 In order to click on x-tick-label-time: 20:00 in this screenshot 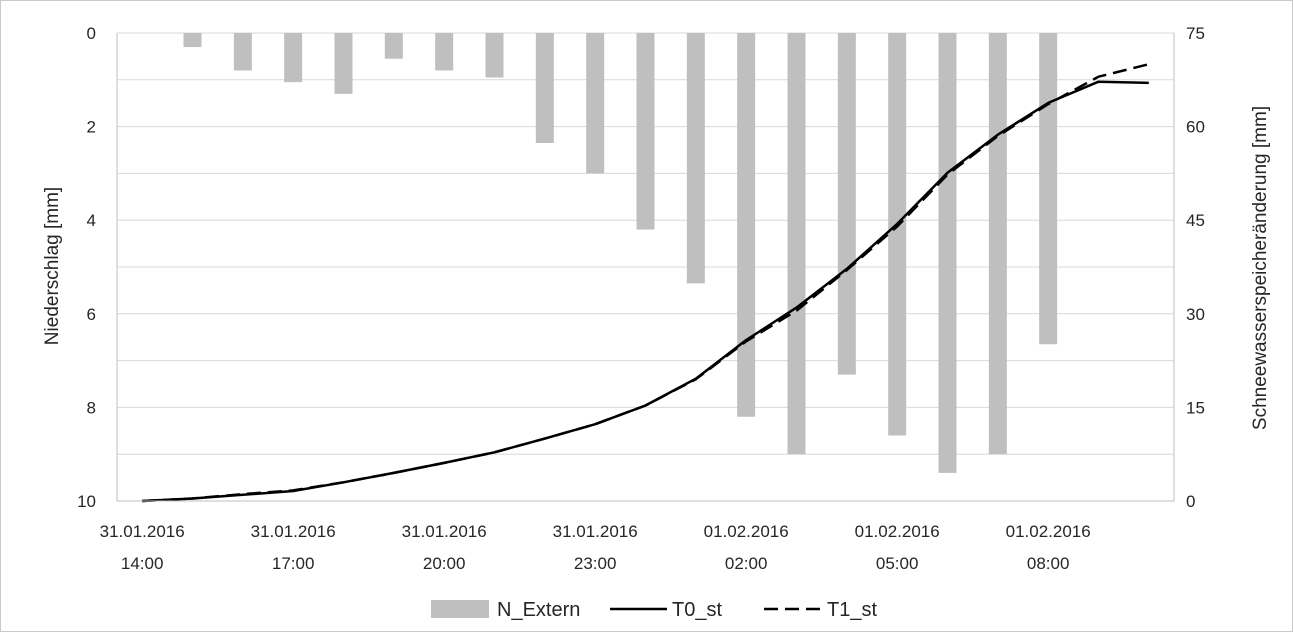, I will do `click(444, 563)`.